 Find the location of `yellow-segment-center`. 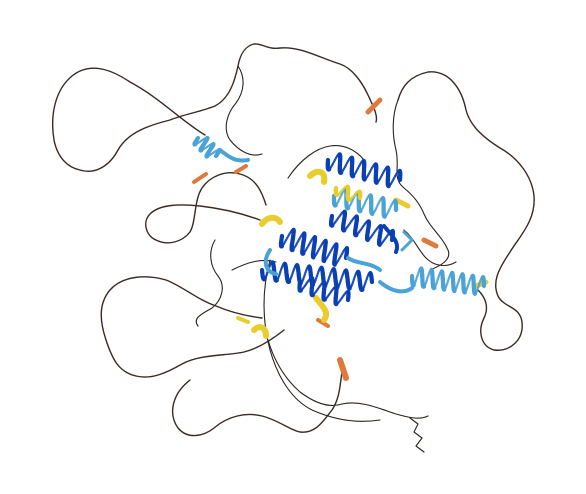

yellow-segment-center is located at coordinates (321, 309).